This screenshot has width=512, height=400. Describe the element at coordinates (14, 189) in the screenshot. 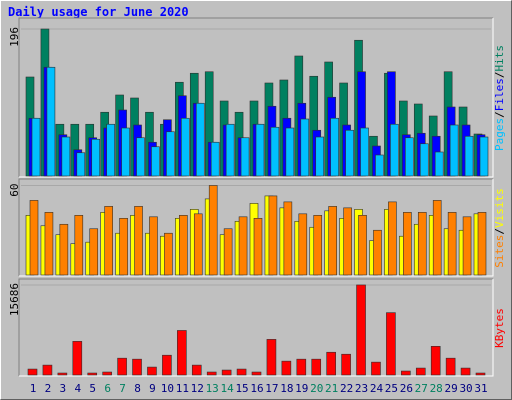

I see `y-tick-label: 60` at that location.